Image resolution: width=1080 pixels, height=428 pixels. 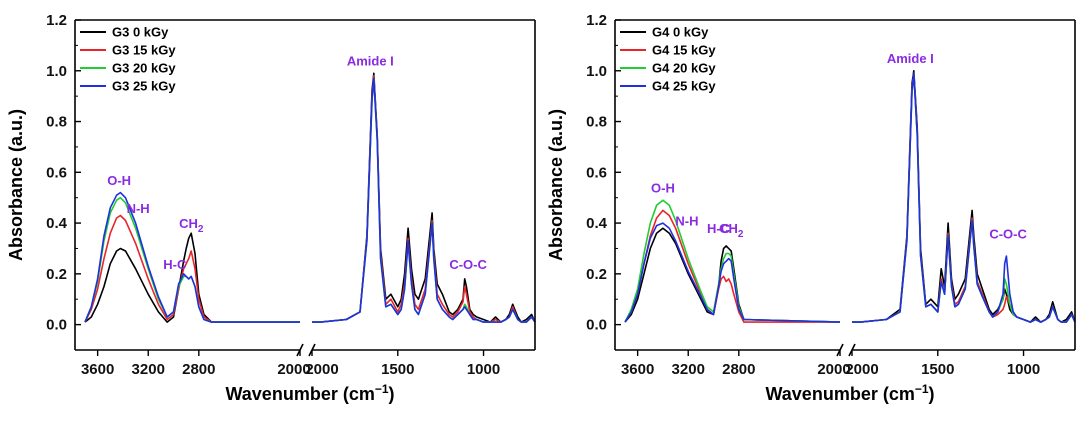 I want to click on legend-label: G4 20 kGy, so click(x=684, y=68).